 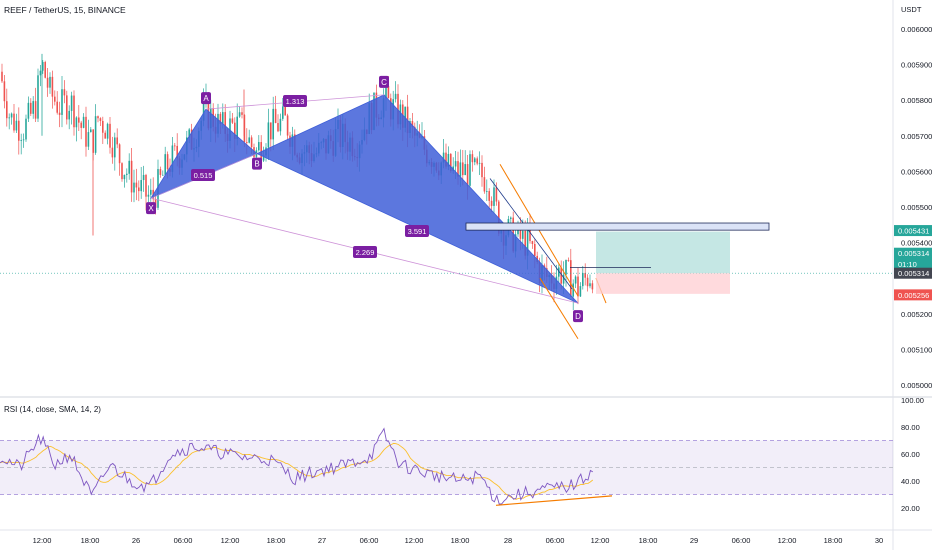 I want to click on pattern-ratio-label: 2.269, so click(x=365, y=252).